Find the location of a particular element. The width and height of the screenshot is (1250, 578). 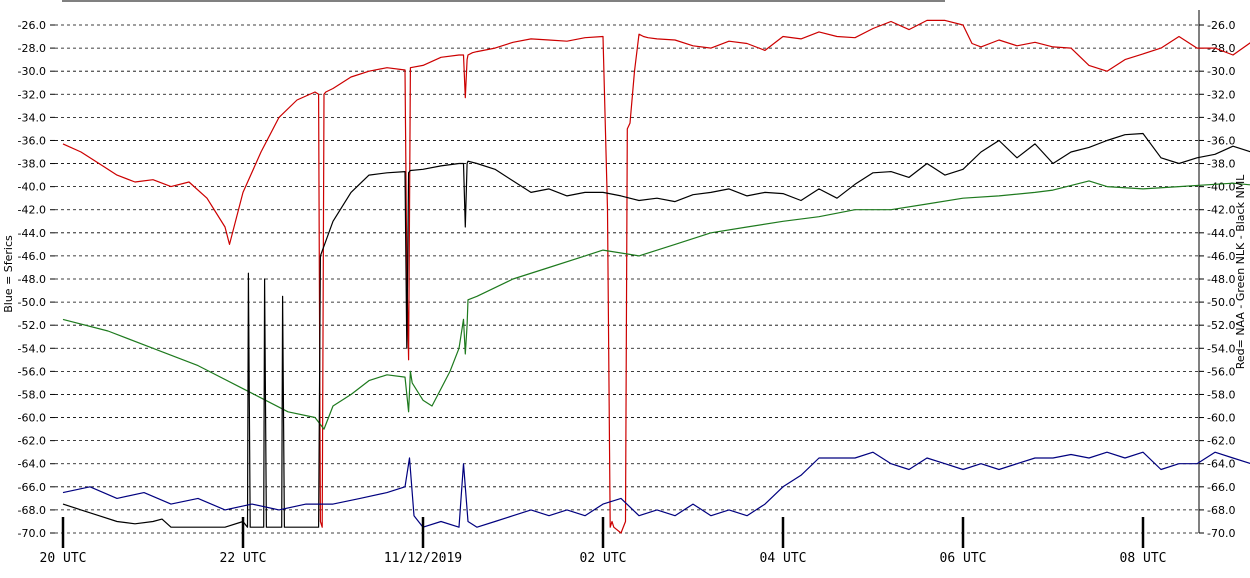

left-y-tick-label: -26.0 is located at coordinates (32, 25).